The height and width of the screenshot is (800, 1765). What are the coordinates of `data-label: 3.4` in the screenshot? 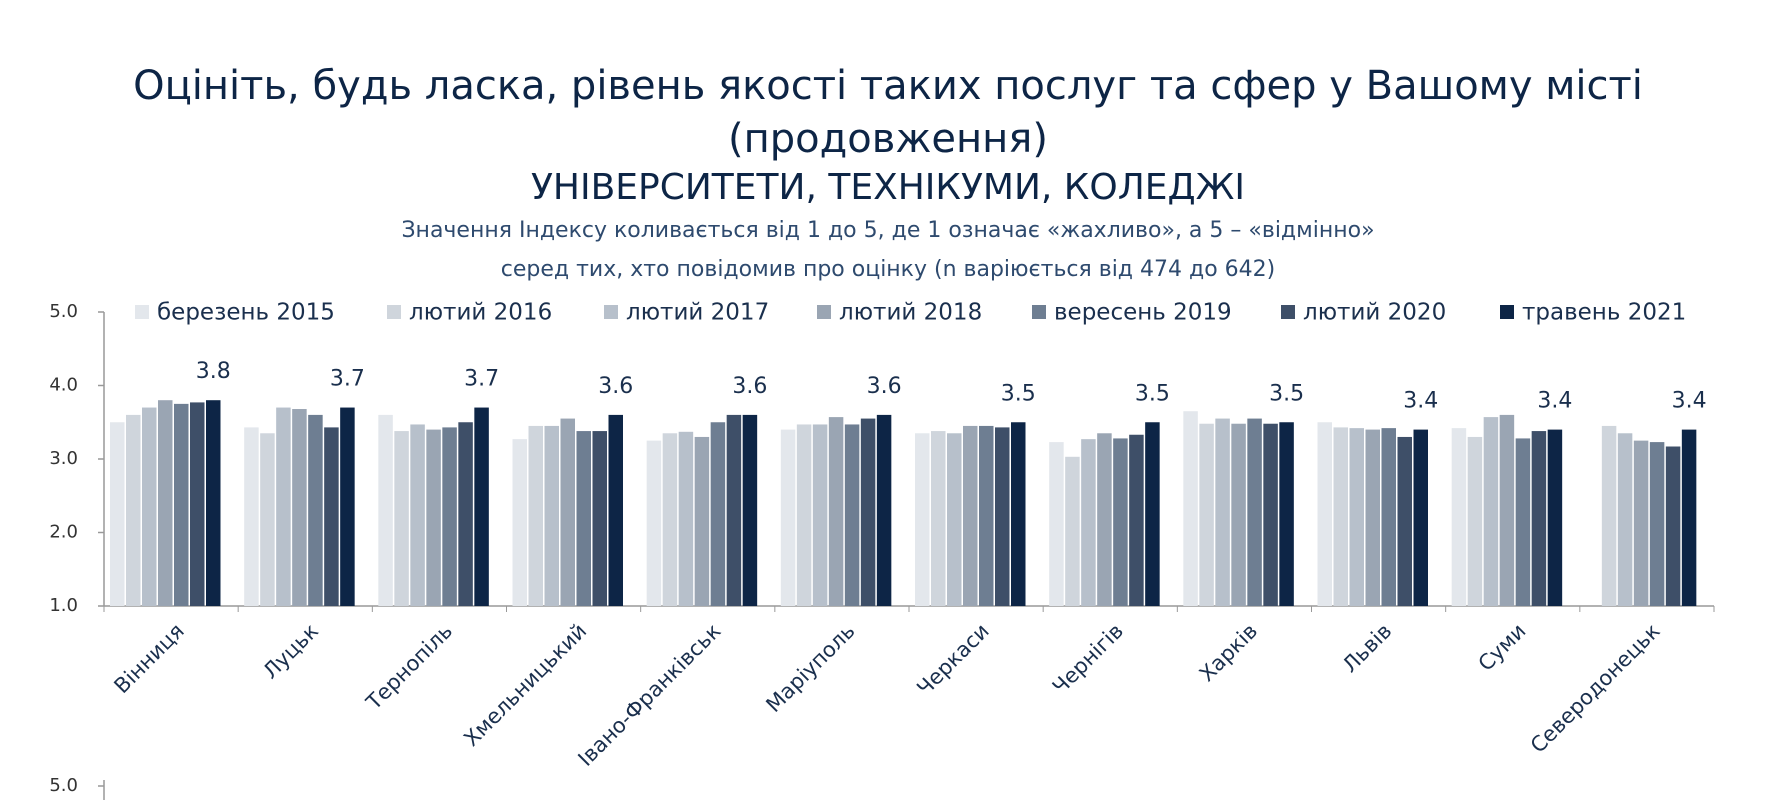 It's located at (1689, 401).